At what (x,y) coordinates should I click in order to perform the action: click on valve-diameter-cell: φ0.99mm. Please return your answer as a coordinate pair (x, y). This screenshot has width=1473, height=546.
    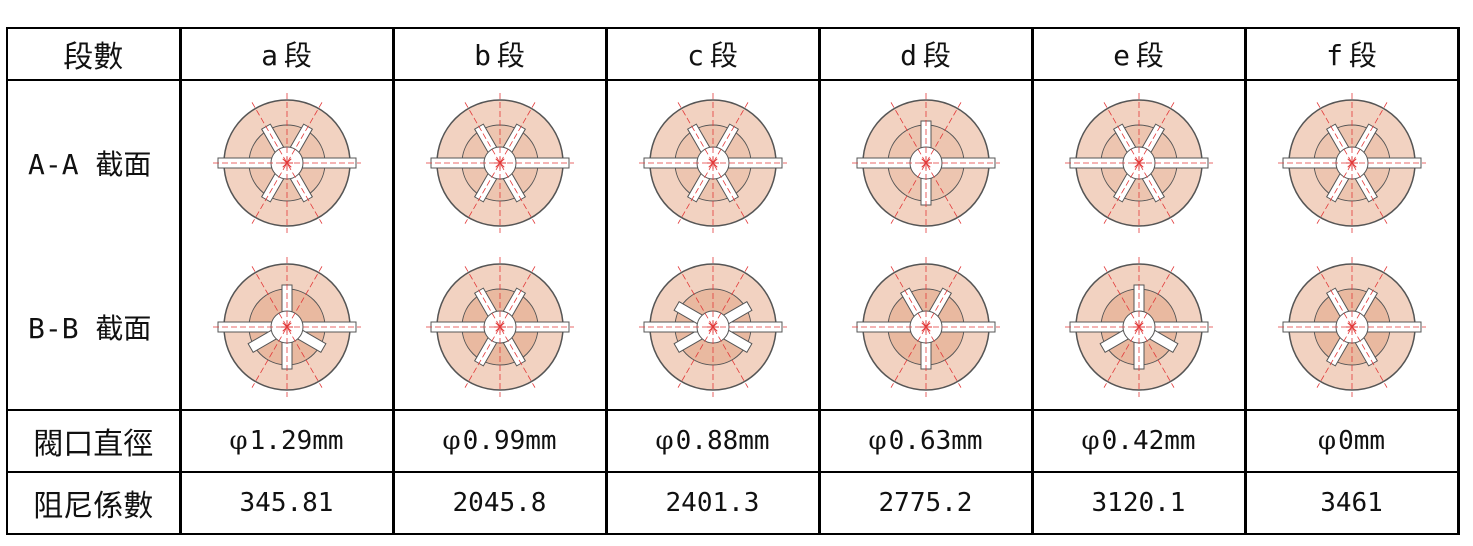
    Looking at the image, I should click on (499, 441).